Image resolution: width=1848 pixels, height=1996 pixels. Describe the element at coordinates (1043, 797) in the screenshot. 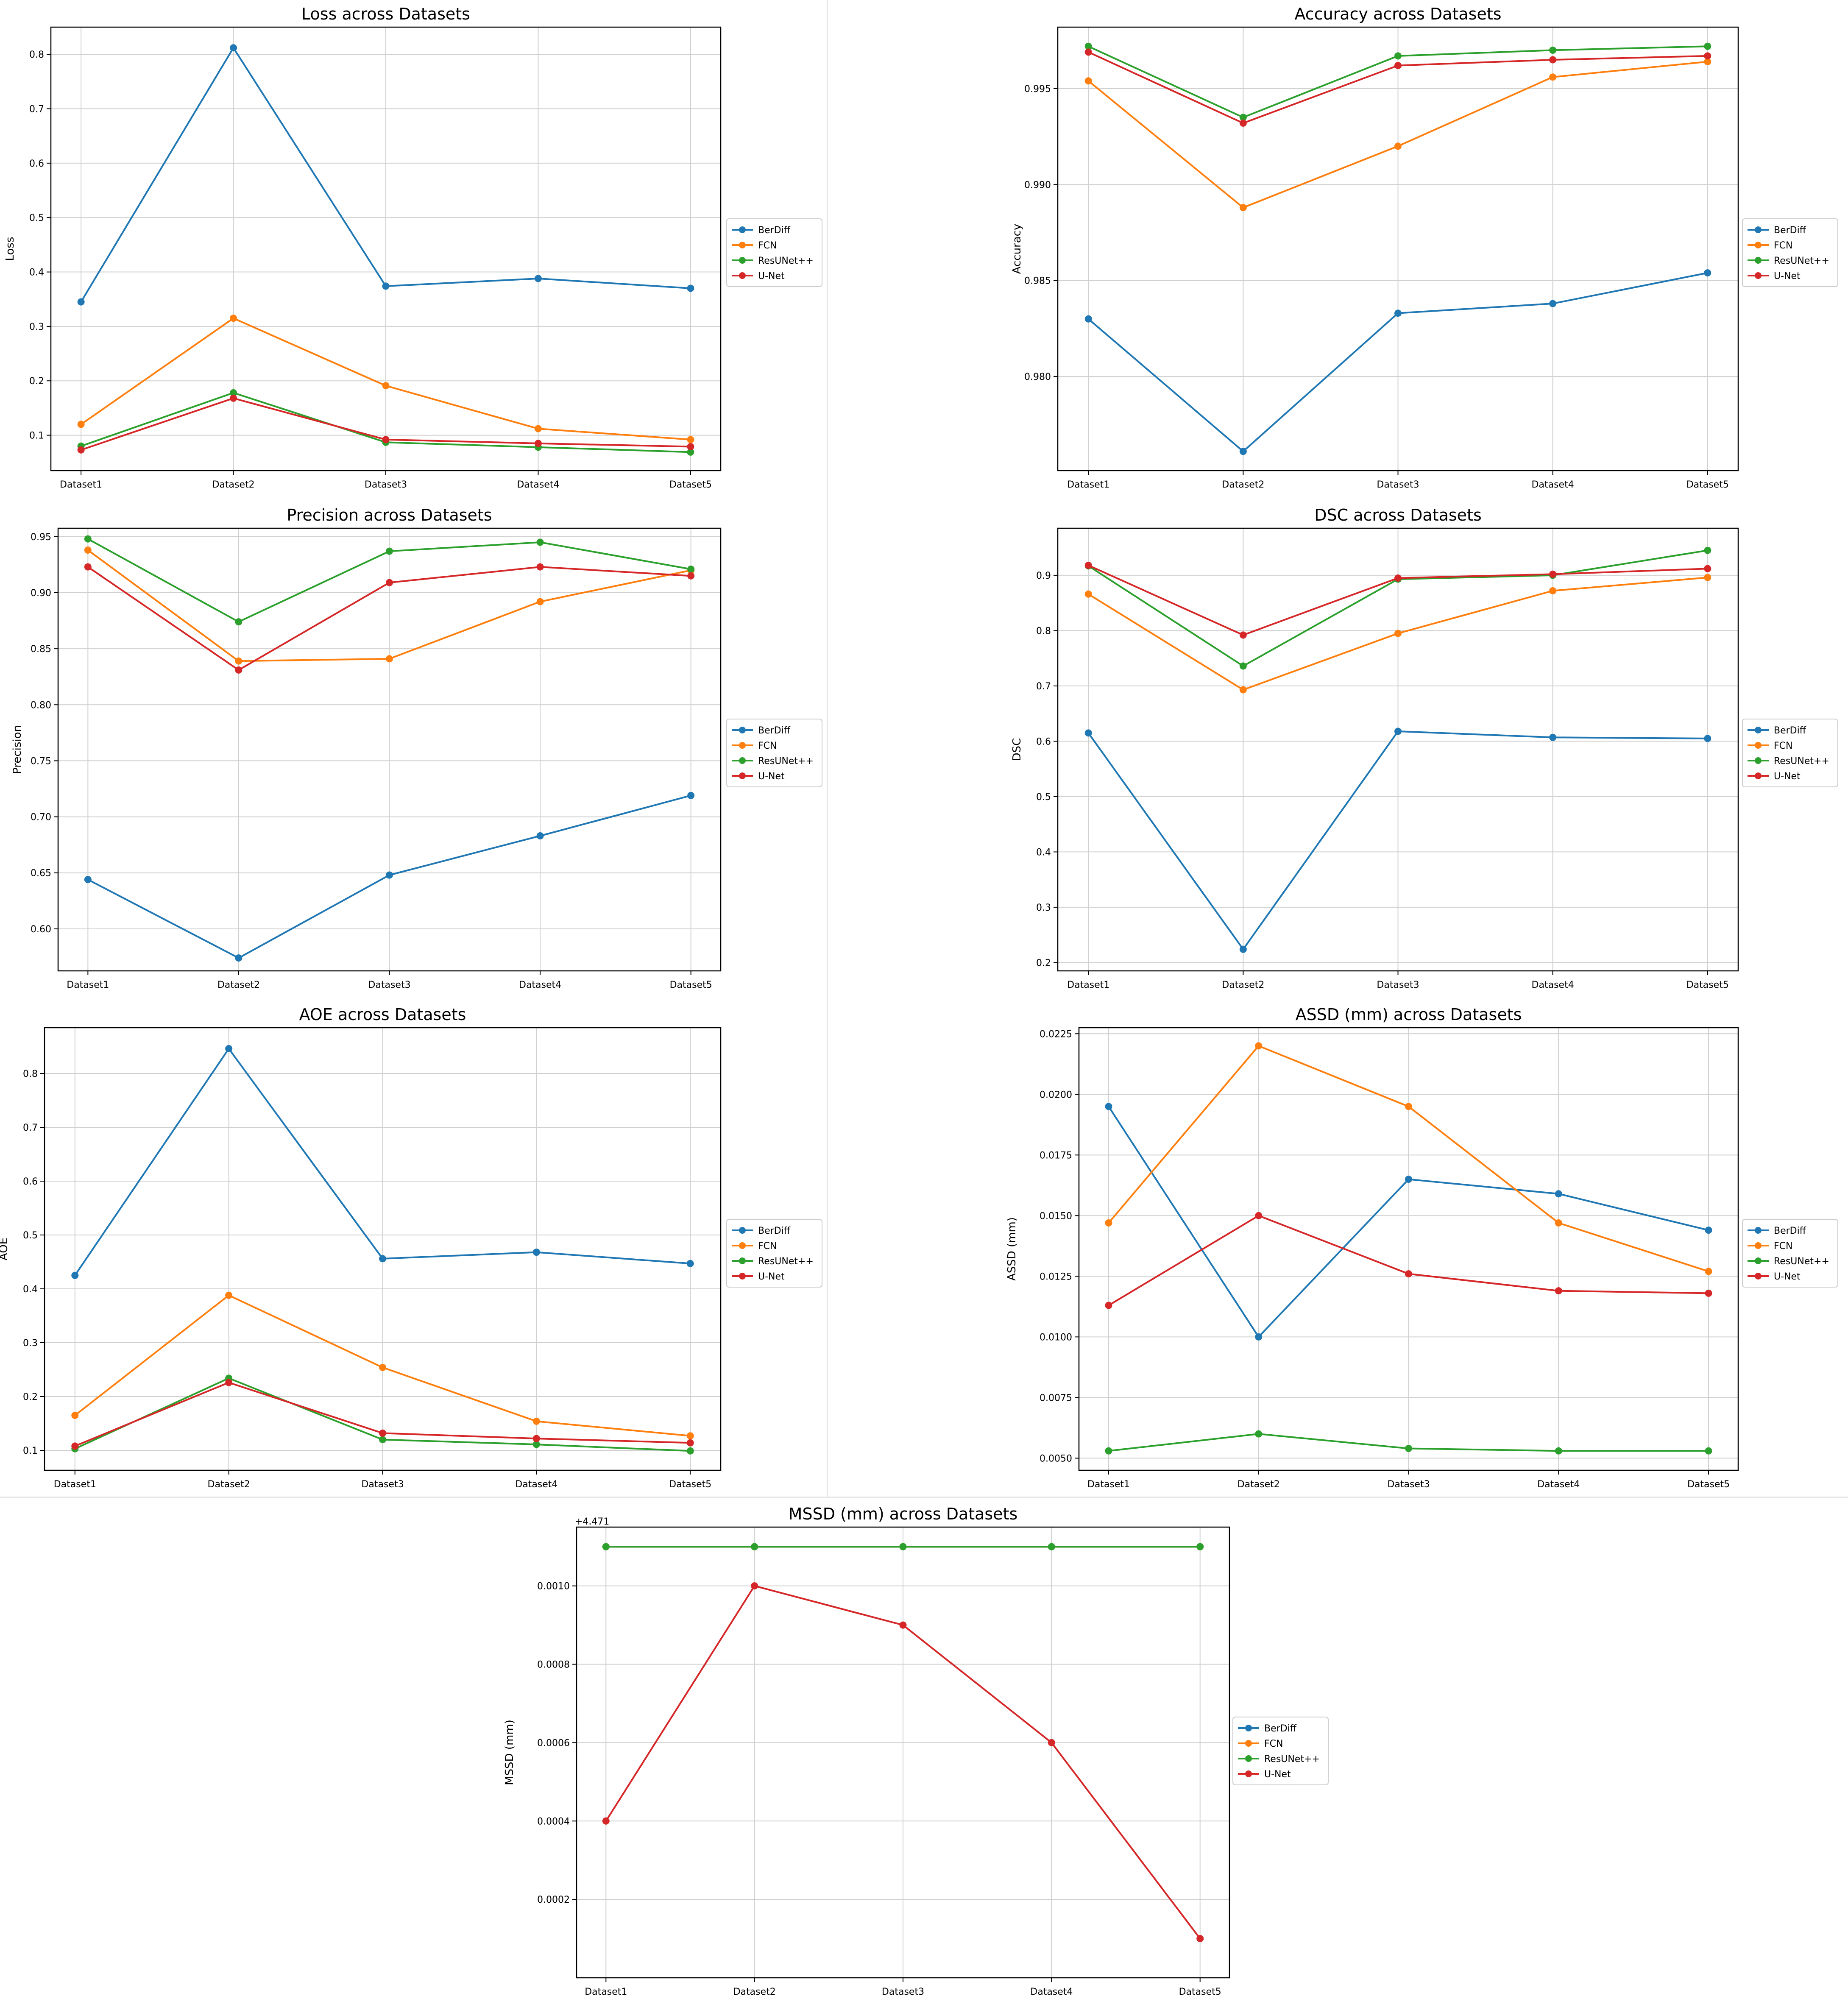

I see `y-tick-label: 0.5` at that location.